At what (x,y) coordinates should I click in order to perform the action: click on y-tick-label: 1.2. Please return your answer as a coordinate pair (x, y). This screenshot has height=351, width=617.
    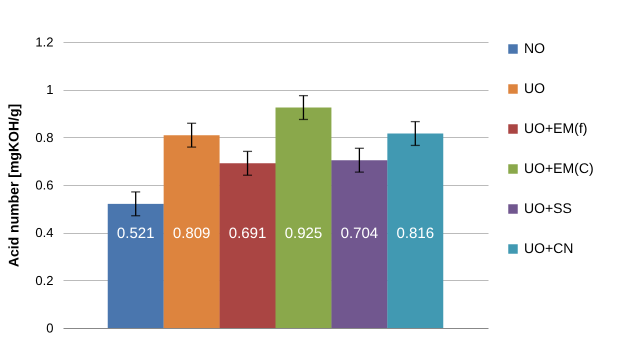
    Looking at the image, I should click on (44, 42).